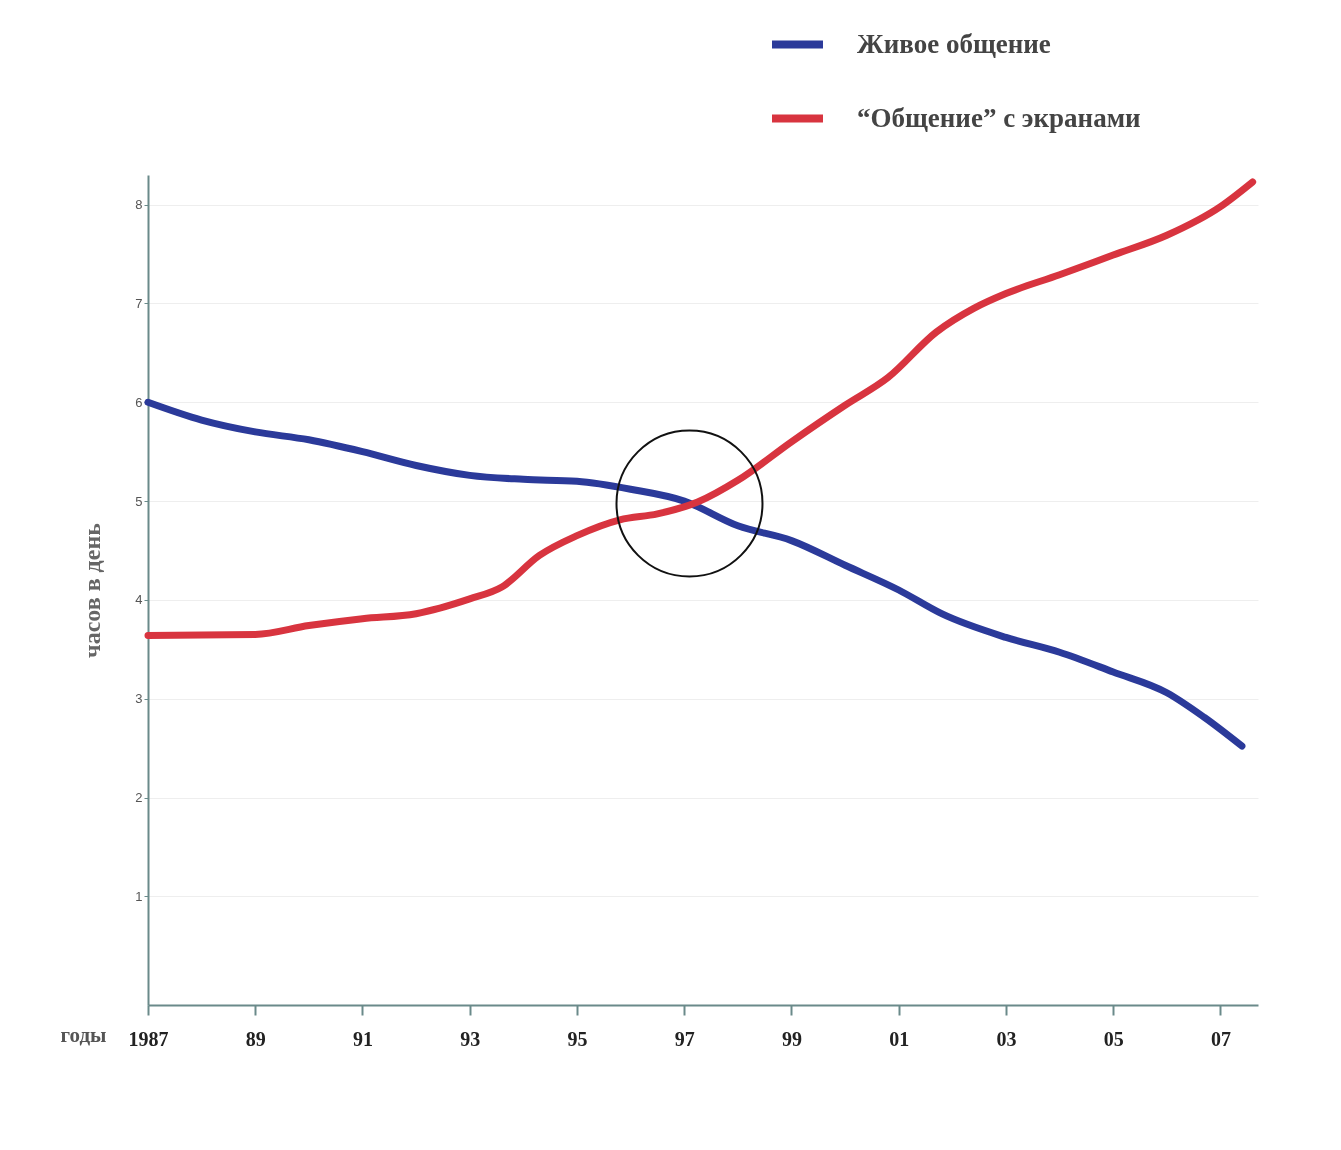  What do you see at coordinates (684, 1038) in the screenshot?
I see `x-tick-label: 97` at bounding box center [684, 1038].